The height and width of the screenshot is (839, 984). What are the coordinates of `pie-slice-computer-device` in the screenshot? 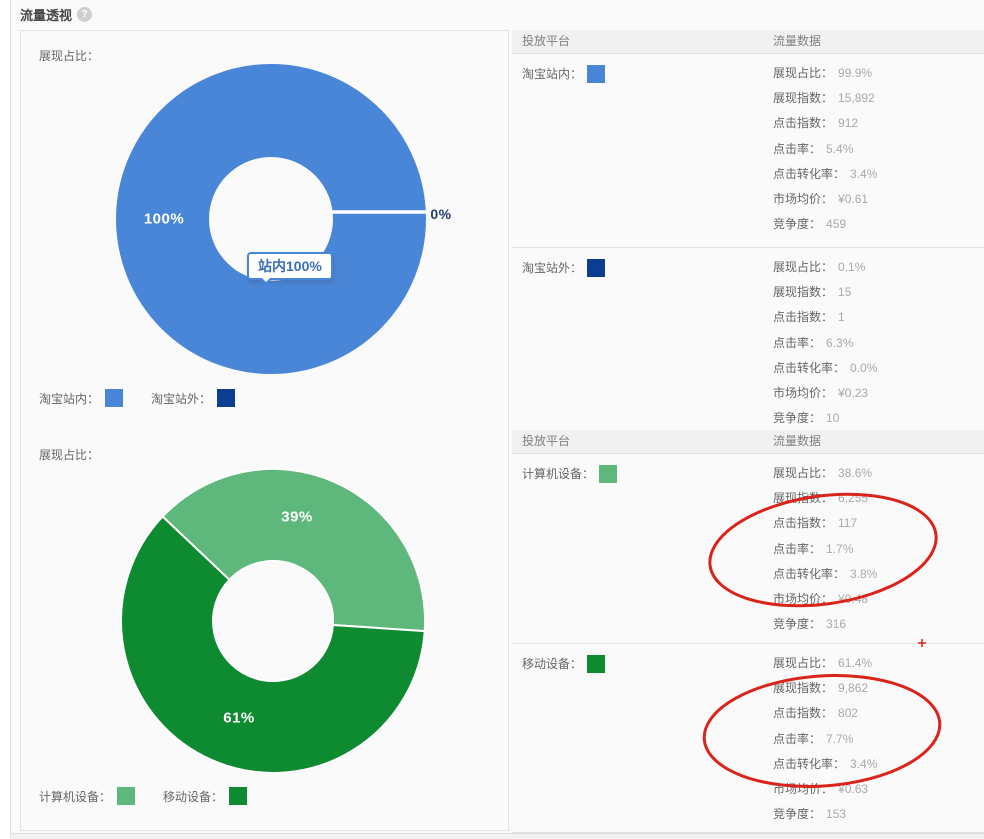 It's located at (294, 550).